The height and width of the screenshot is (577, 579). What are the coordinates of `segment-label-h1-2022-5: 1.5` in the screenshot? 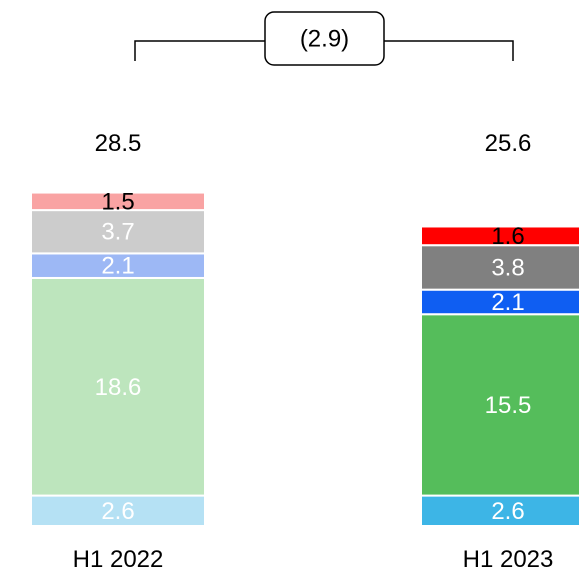 It's located at (117, 201).